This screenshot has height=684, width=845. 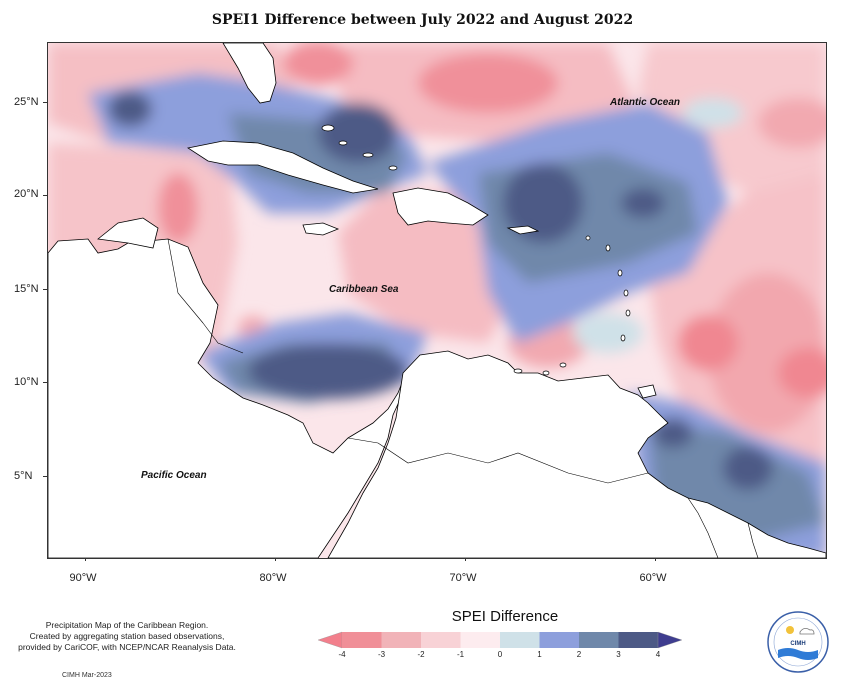 I want to click on islands, so click(x=476, y=250).